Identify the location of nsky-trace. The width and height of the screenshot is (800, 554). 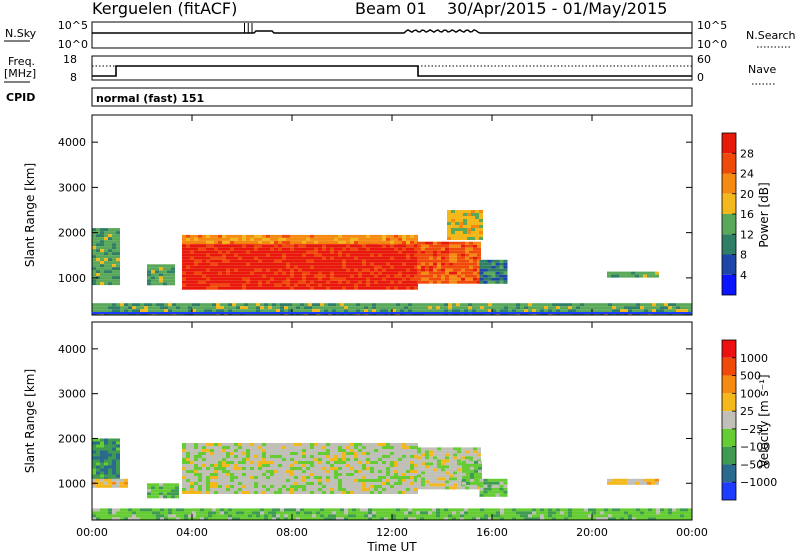
(392, 31).